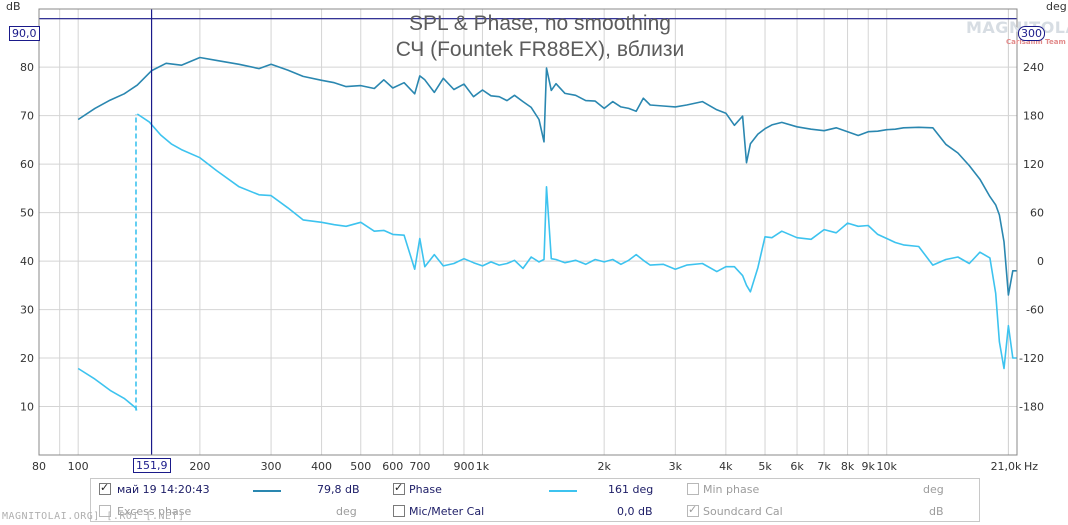 This screenshot has width=1068, height=525. What do you see at coordinates (1031, 237) in the screenshot?
I see `y2-tick-labels: -180 -120 -60 0 60 120 180 240` at bounding box center [1031, 237].